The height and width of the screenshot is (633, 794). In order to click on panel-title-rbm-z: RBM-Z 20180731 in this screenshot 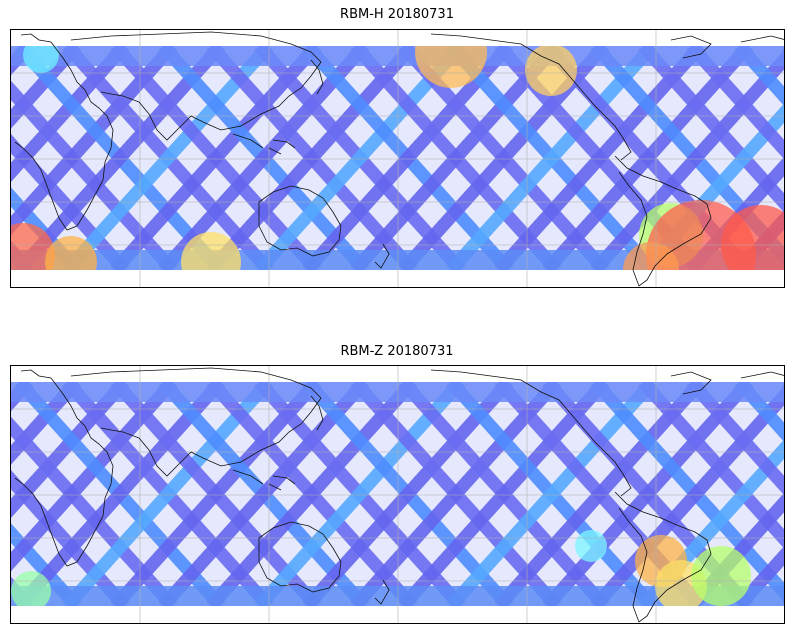, I will do `click(397, 351)`.